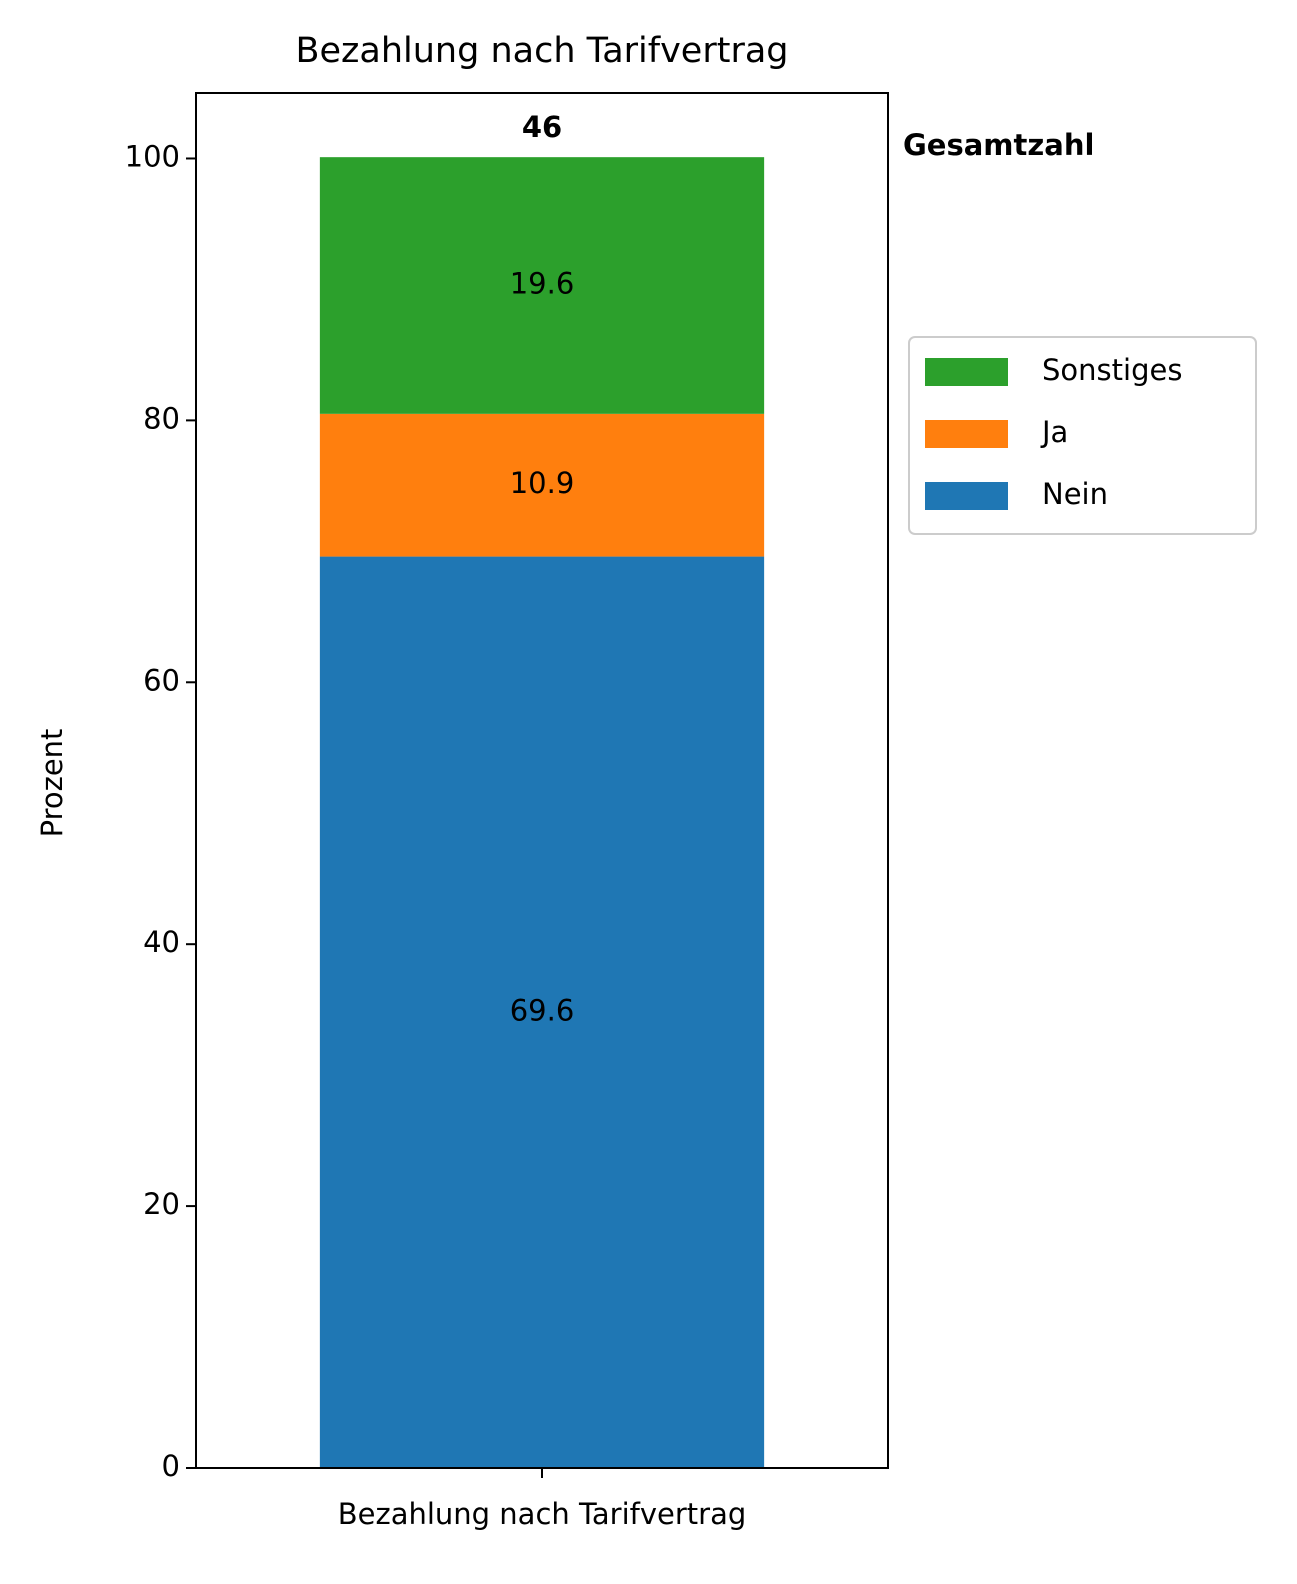  Describe the element at coordinates (1075, 494) in the screenshot. I see `legend-label: Nein` at that location.